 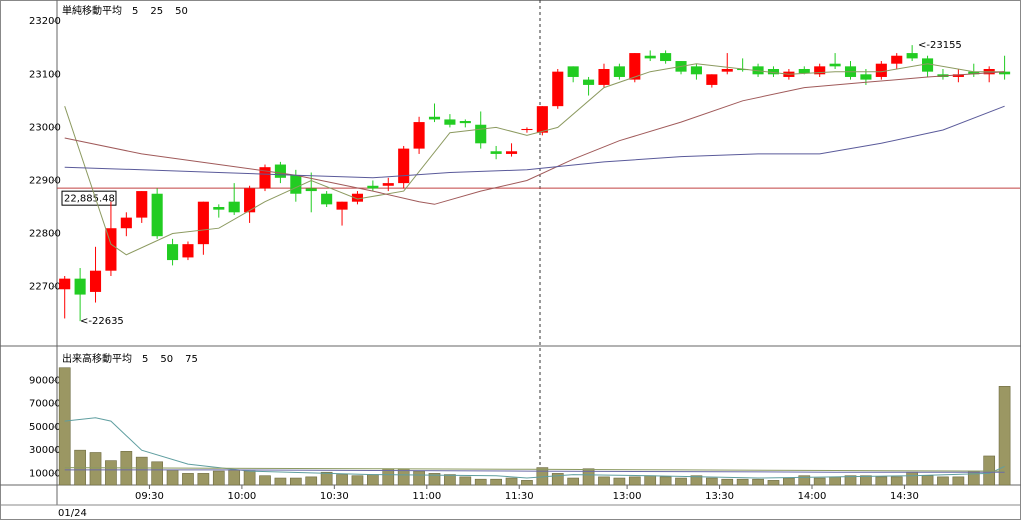 What do you see at coordinates (627, 496) in the screenshot?
I see `x-tick-label: 13:00` at bounding box center [627, 496].